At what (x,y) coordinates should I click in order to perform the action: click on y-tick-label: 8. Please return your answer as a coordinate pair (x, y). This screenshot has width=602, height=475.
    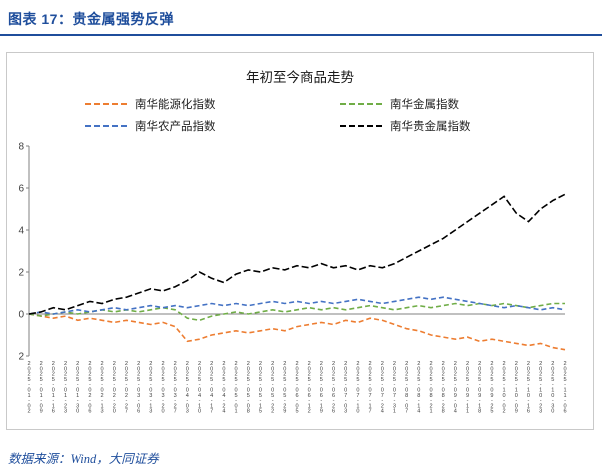
    Looking at the image, I should click on (21, 147).